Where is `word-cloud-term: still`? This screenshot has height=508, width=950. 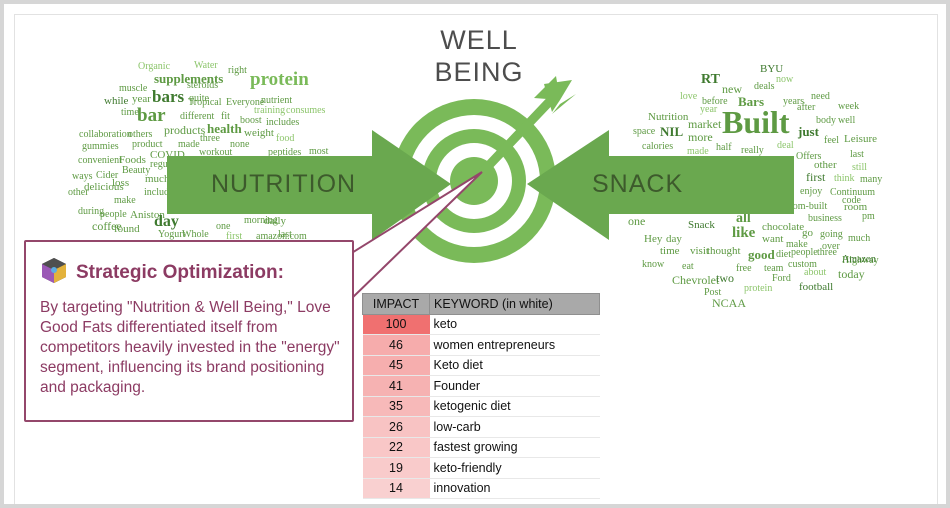
word-cloud-term: still is located at coordinates (860, 167).